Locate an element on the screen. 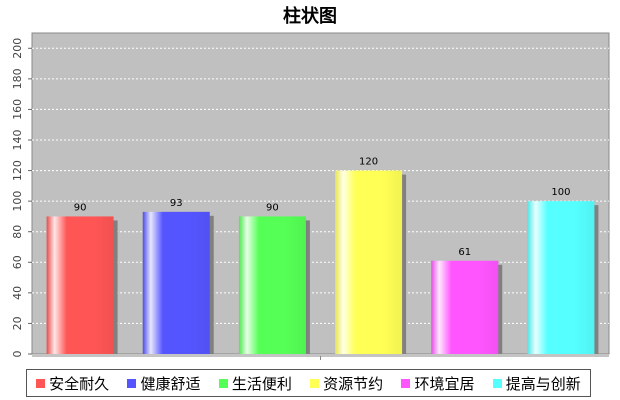  legend-item: 资源节约 is located at coordinates (346, 383).